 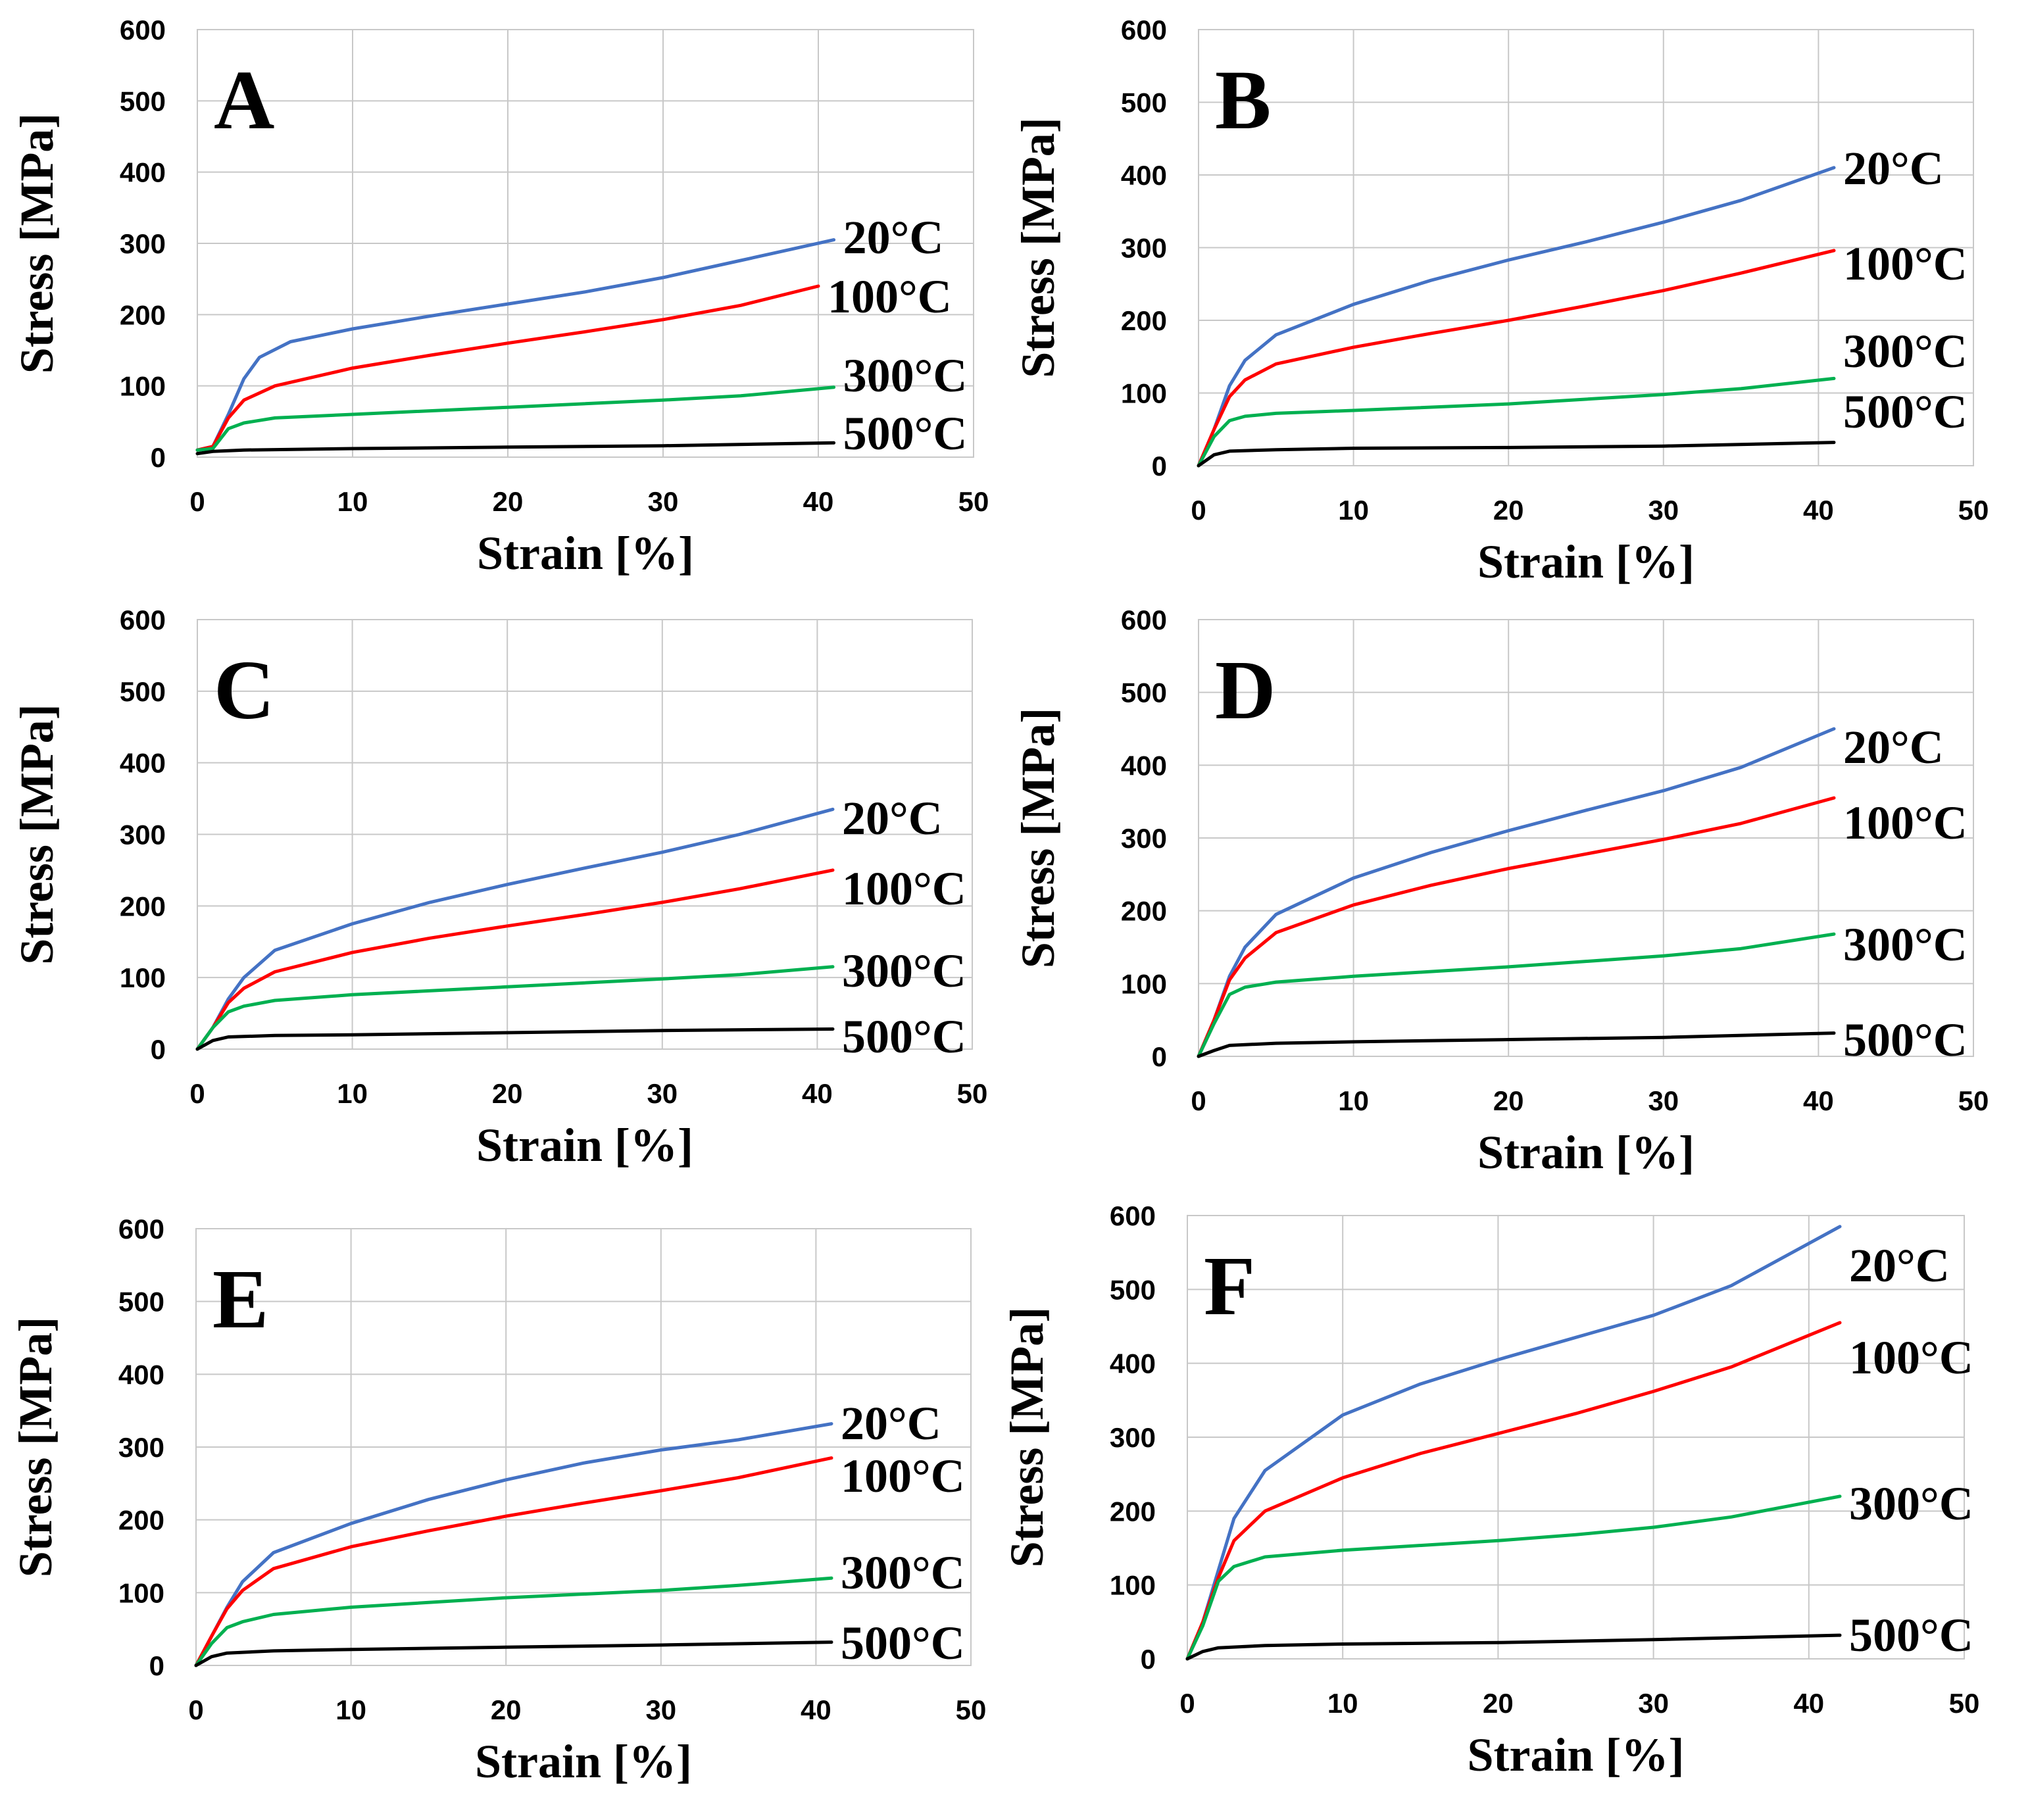 What do you see at coordinates (1243, 100) in the screenshot?
I see `panel-letter: B` at bounding box center [1243, 100].